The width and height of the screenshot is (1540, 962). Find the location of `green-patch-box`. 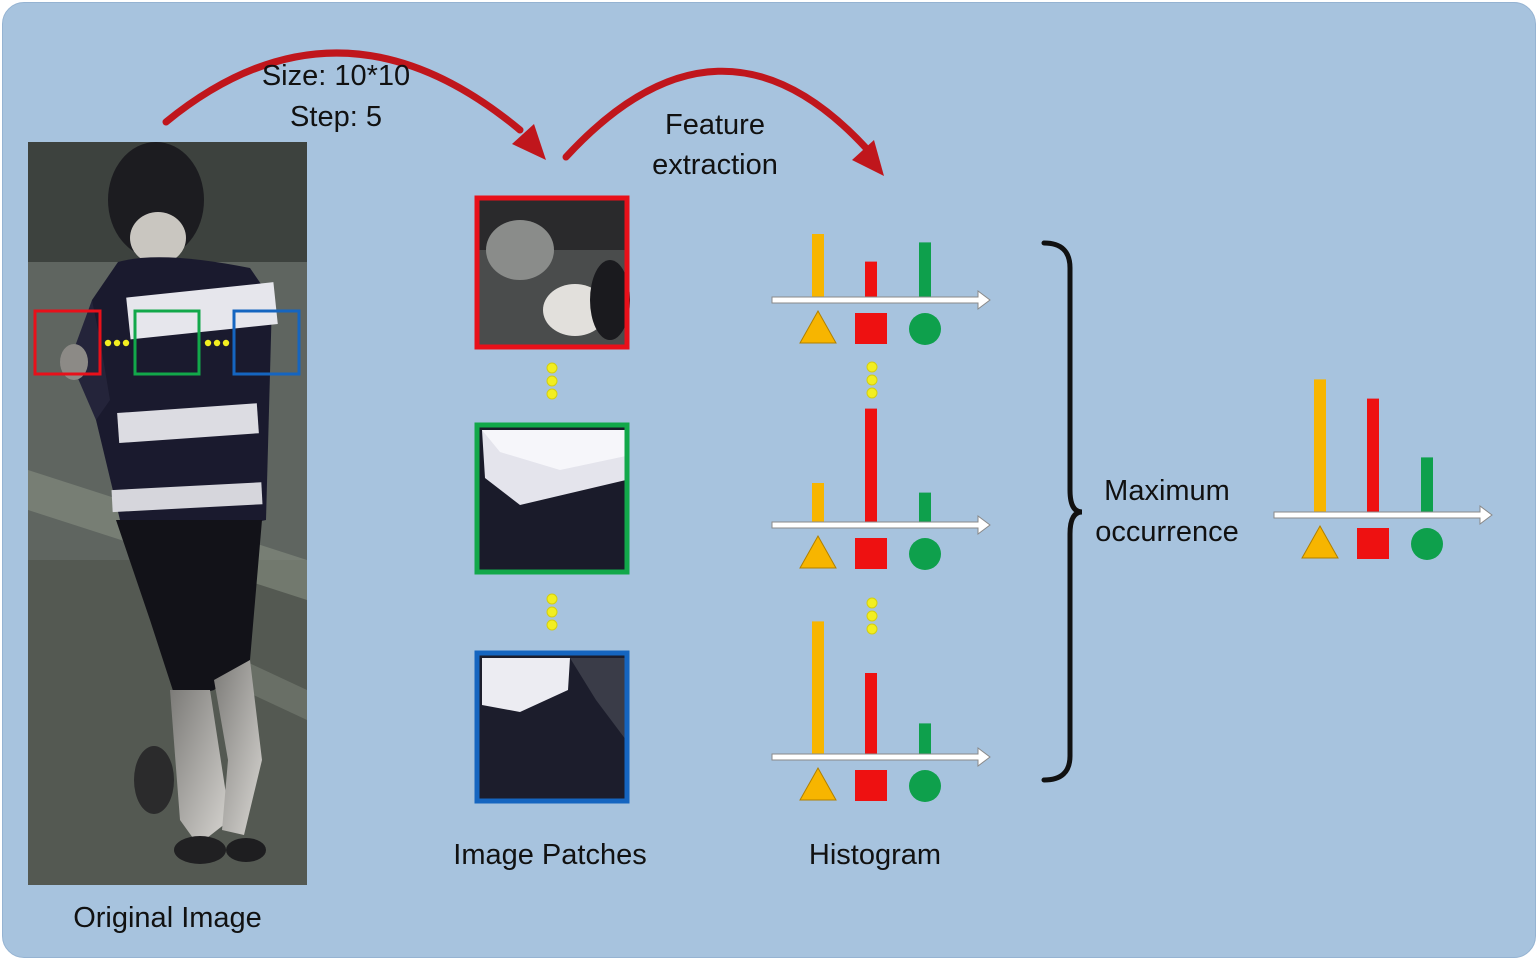

green-patch-box is located at coordinates (167, 342).